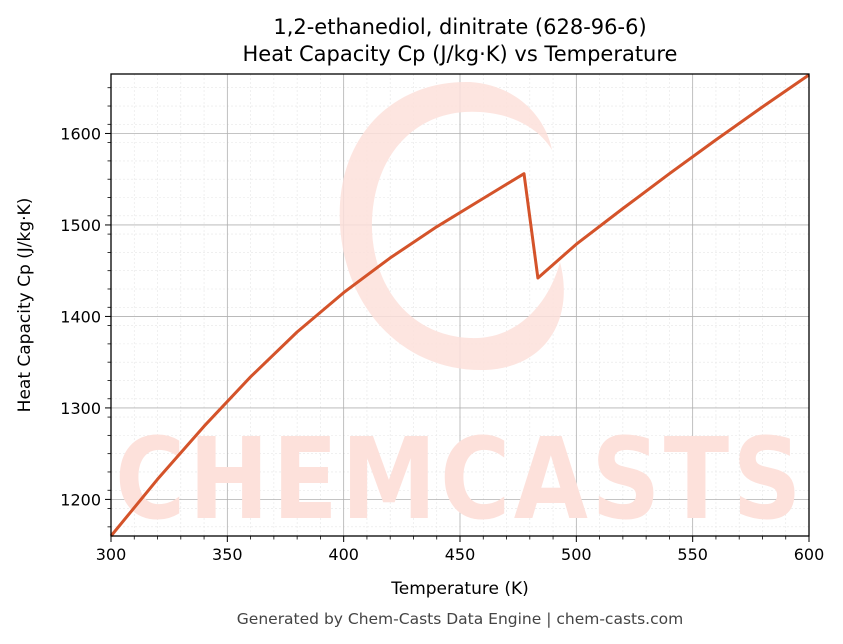  Describe the element at coordinates (343, 554) in the screenshot. I see `x-tick-label: 400` at that location.